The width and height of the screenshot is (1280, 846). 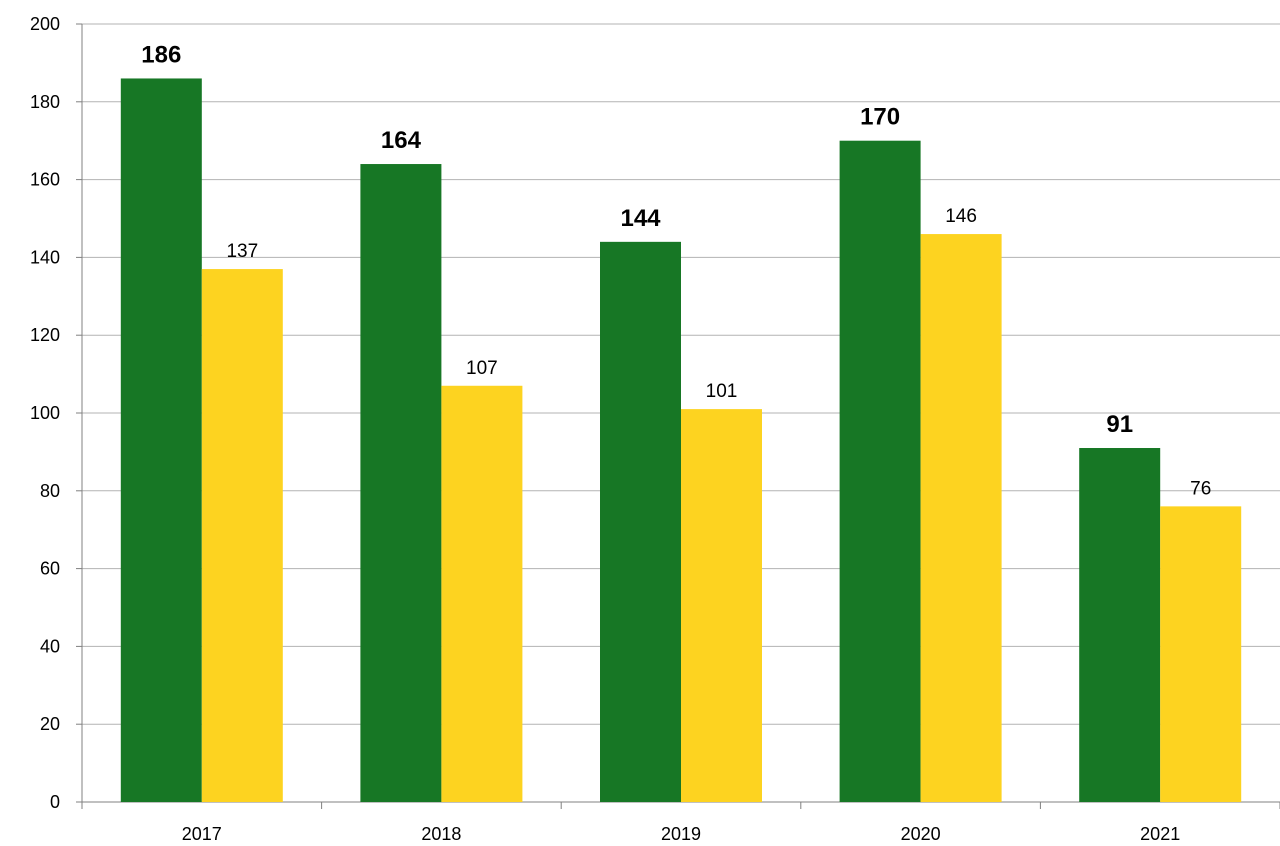 What do you see at coordinates (45, 180) in the screenshot?
I see `y-tick-label: 160` at bounding box center [45, 180].